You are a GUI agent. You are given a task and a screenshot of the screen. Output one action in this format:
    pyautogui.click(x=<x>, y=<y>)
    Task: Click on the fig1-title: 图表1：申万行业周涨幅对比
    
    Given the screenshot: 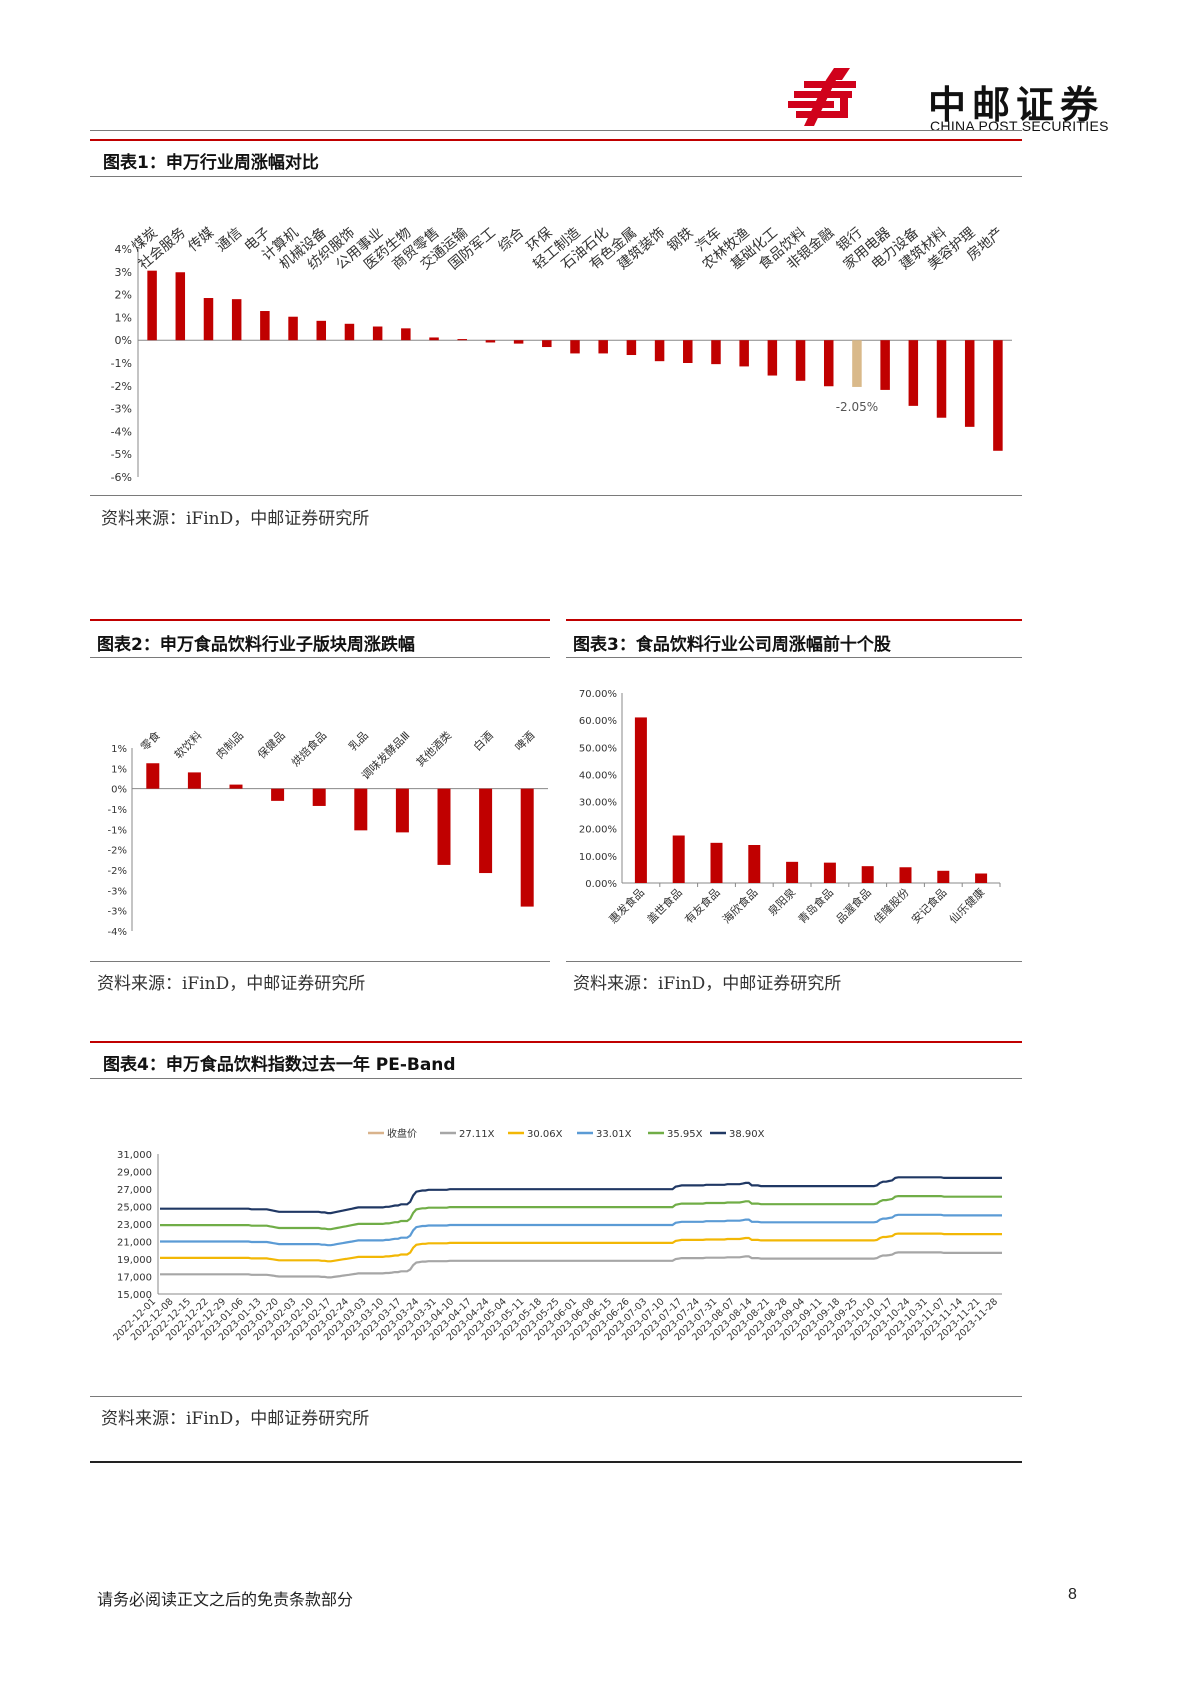 What is the action you would take?
    pyautogui.click(x=211, y=163)
    